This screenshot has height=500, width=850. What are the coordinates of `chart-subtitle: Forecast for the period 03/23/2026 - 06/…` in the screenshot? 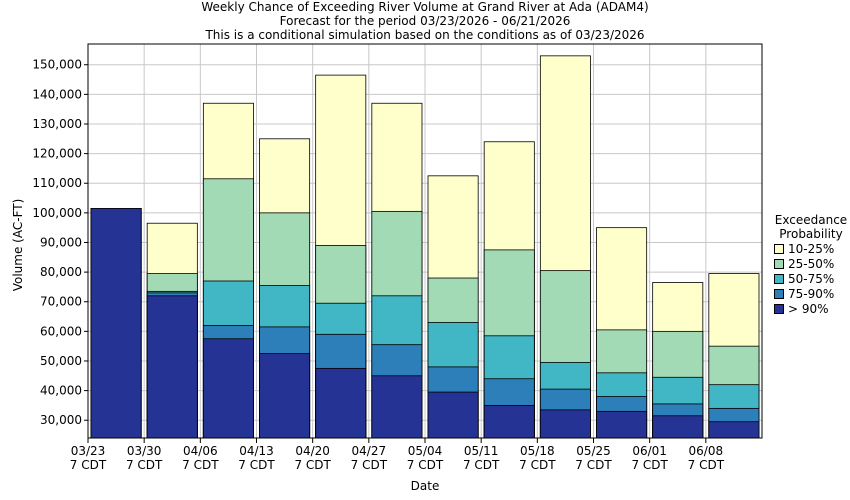 It's located at (425, 21).